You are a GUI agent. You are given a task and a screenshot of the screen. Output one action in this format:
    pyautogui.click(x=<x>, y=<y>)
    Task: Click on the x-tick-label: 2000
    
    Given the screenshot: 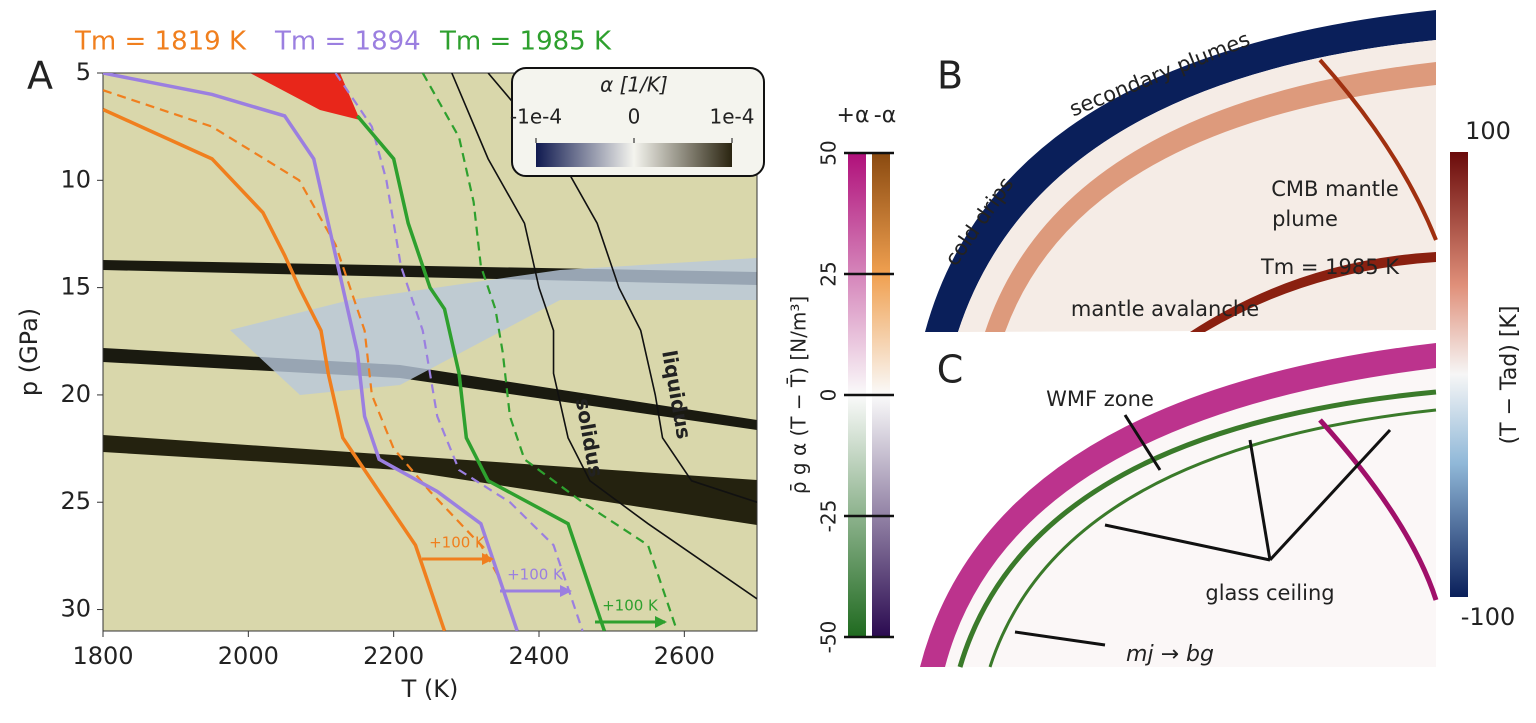 What is the action you would take?
    pyautogui.click(x=248, y=656)
    